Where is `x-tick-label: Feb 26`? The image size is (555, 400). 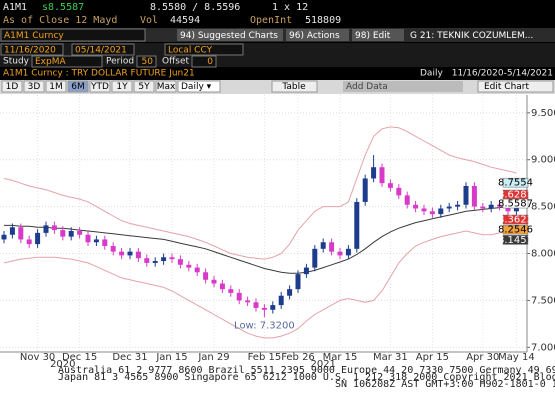 x-tick-label: Feb 26 is located at coordinates (298, 357).